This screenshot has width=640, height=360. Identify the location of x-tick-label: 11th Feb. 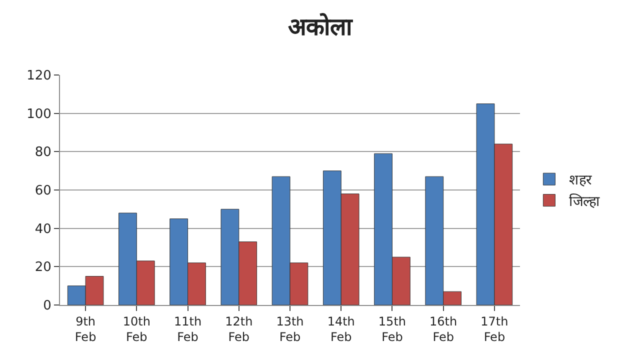
(188, 329).